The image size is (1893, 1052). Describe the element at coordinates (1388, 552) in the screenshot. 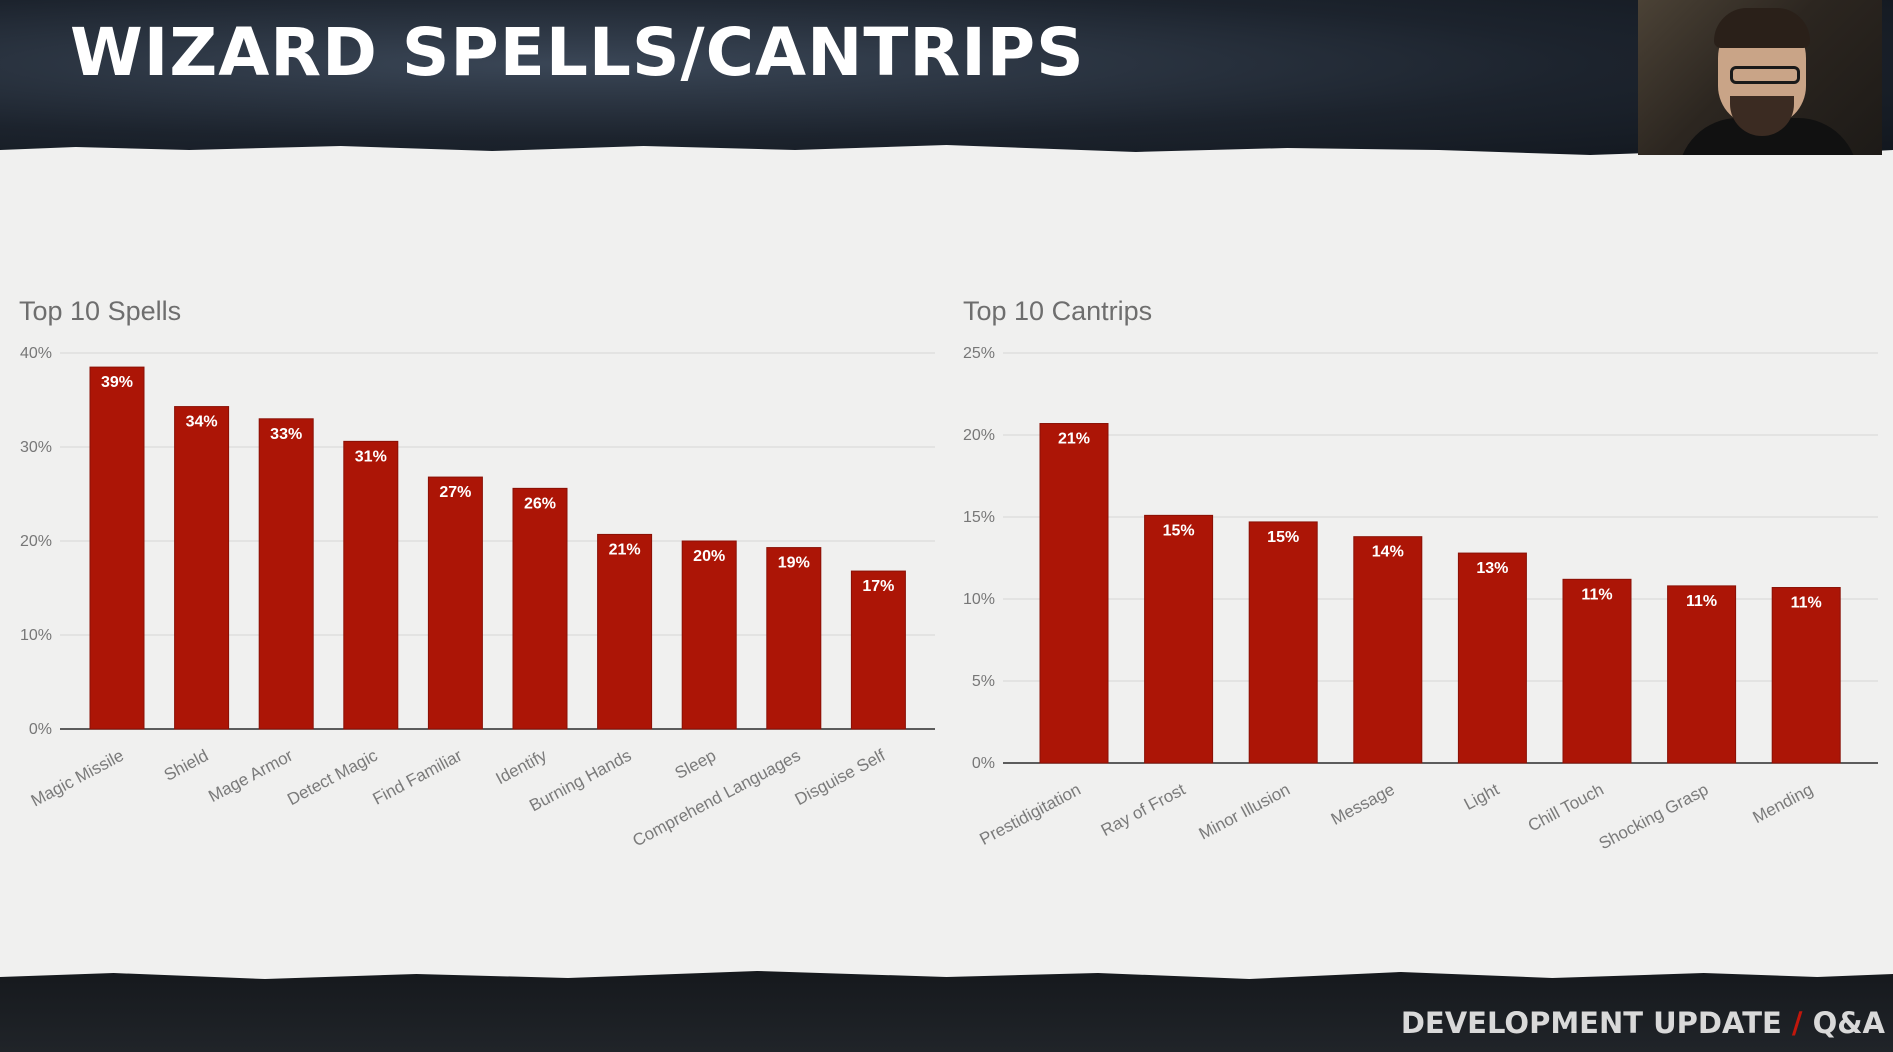

I see `chart-2-data-label: 14%` at that location.